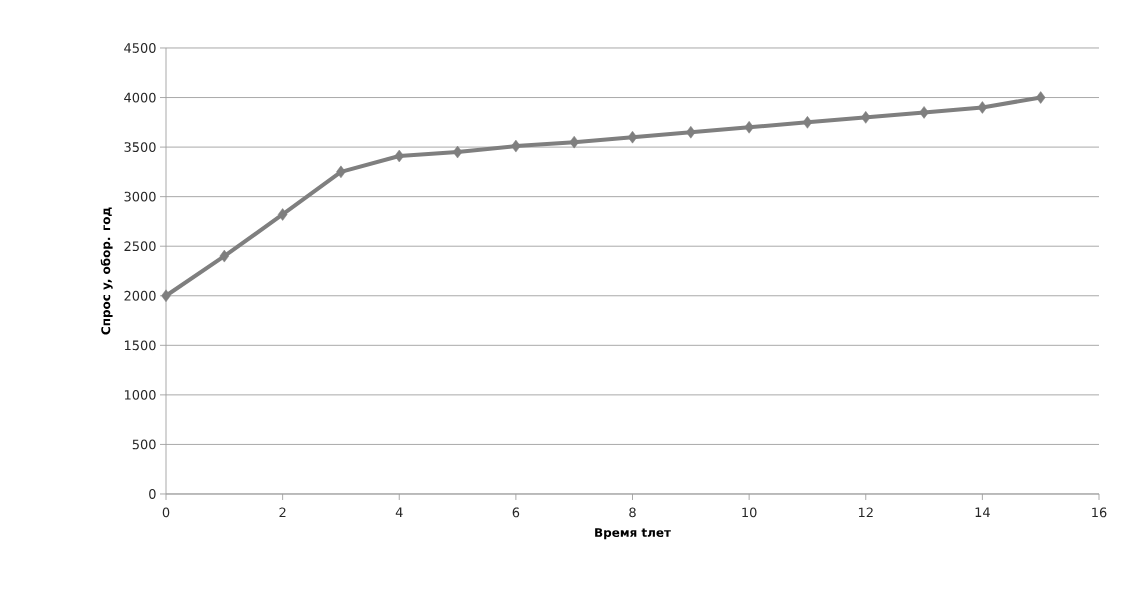 This screenshot has width=1121, height=603. Describe the element at coordinates (282, 512) in the screenshot. I see `x-tick-label: 2` at that location.